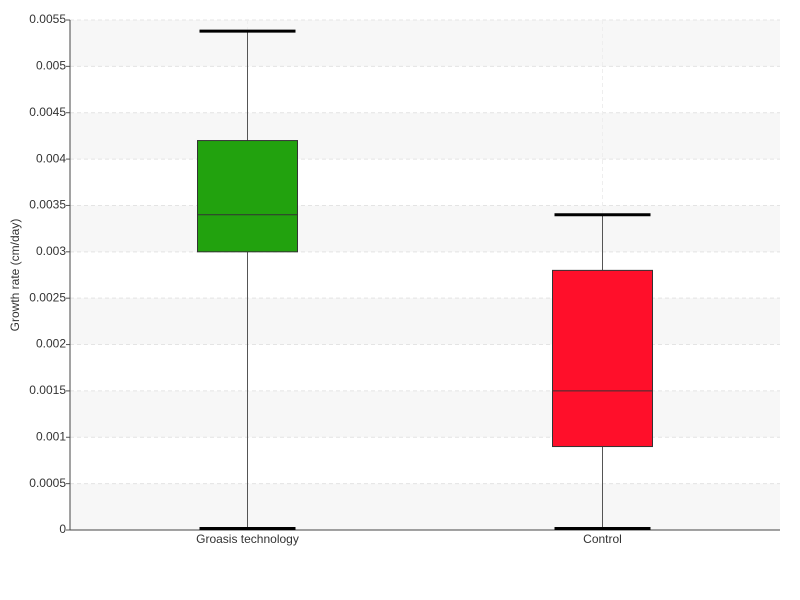 The image size is (800, 600). What do you see at coordinates (51, 66) in the screenshot?
I see `y-tick-label: 0.005` at bounding box center [51, 66].